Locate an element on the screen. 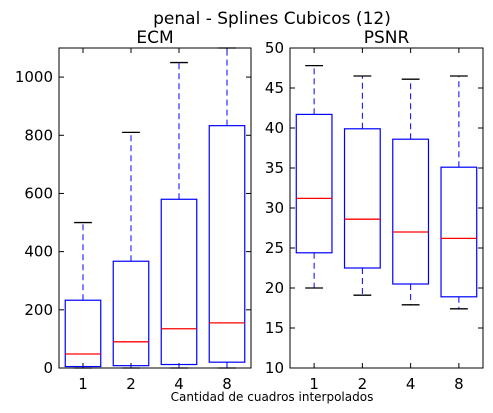 The width and height of the screenshot is (493, 413). y-tick-label: 50 is located at coordinates (274, 48).